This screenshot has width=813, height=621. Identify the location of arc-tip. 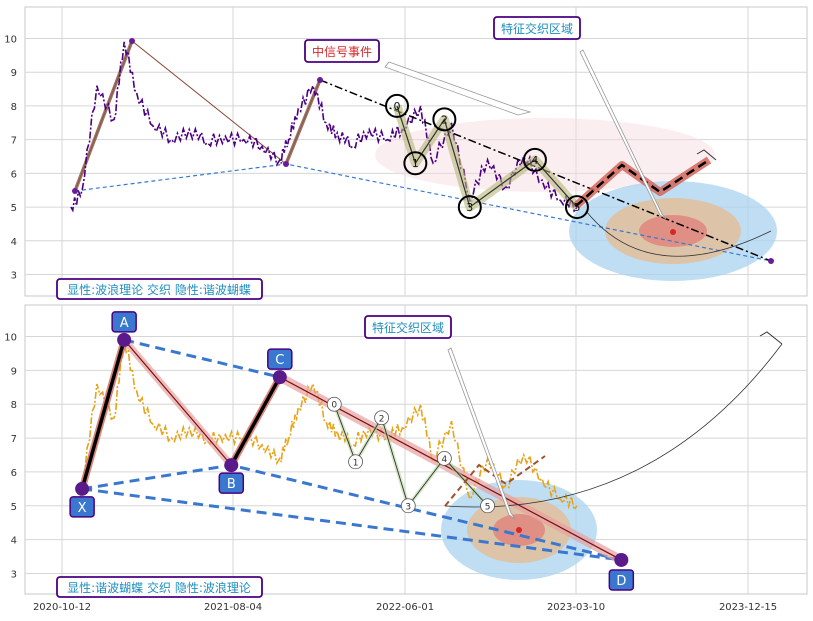
(771, 338).